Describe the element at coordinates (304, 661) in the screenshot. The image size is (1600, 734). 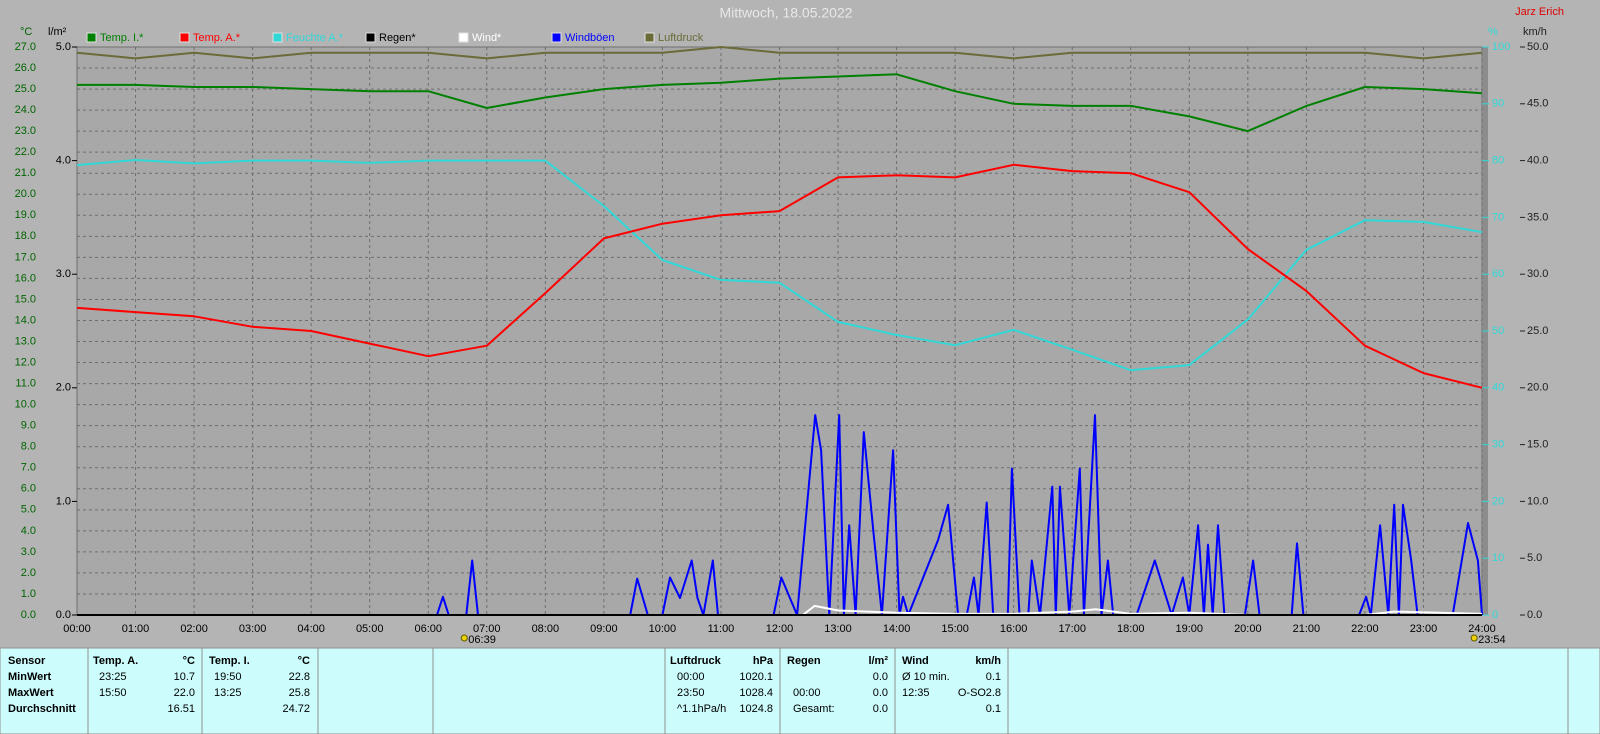
I see `table-header: °C` at that location.